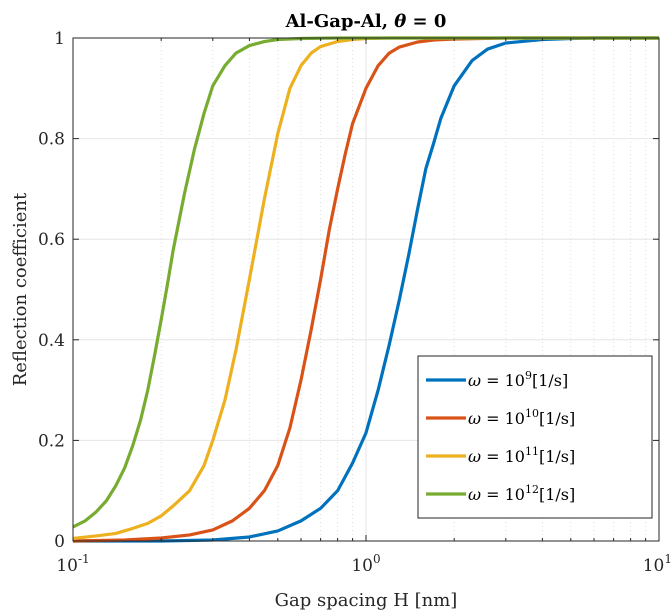  Describe the element at coordinates (365, 564) in the screenshot. I see `x-tick-label: 10⁰` at that location.